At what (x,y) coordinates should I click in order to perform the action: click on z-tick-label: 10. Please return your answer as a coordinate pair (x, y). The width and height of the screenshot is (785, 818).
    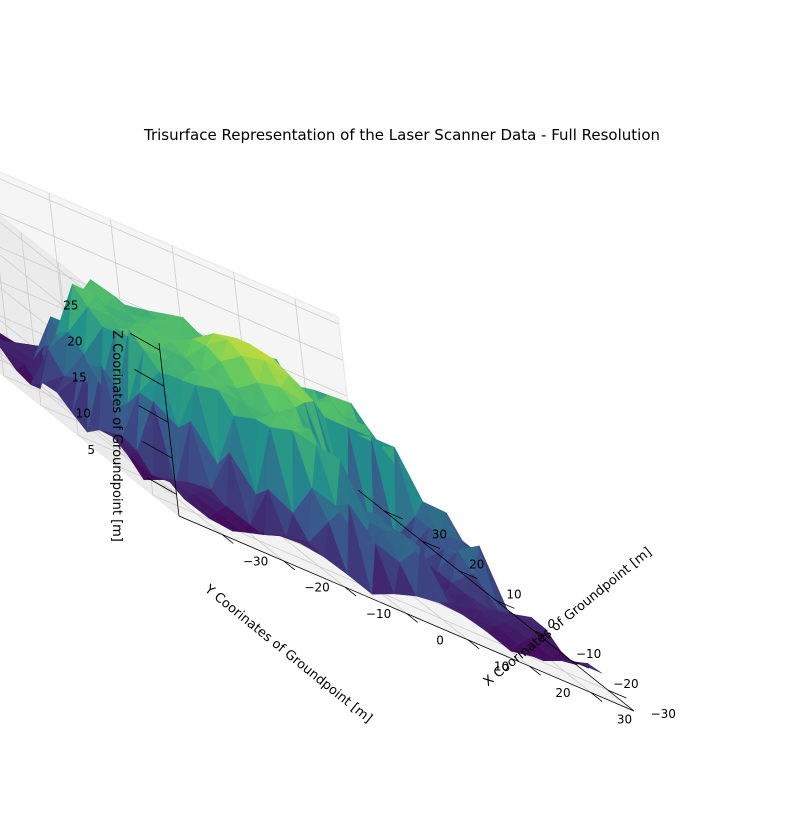
    Looking at the image, I should click on (83, 414).